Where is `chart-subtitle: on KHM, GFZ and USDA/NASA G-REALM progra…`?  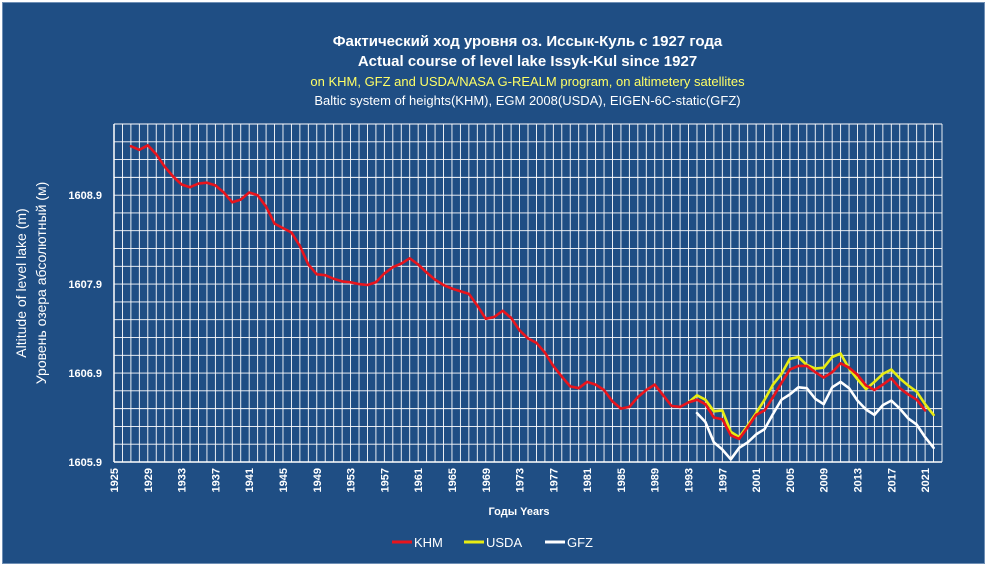 chart-subtitle: on KHM, GFZ and USDA/NASA G-REALM progra… is located at coordinates (527, 81).